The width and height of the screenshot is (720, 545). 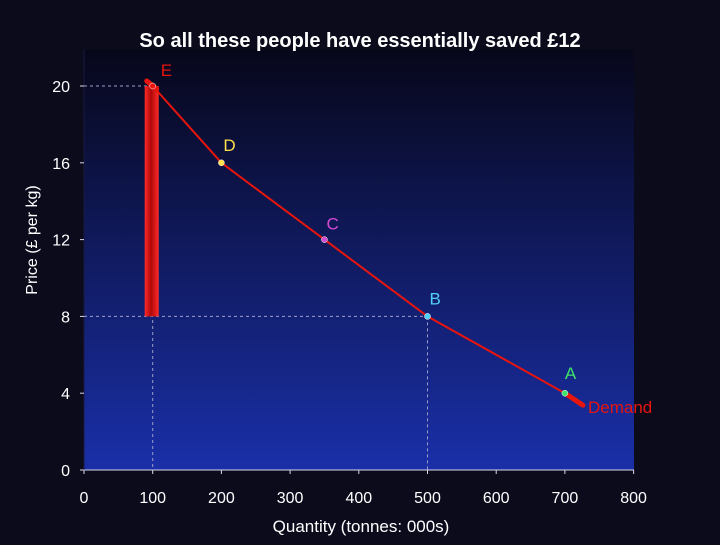 I want to click on point-a, so click(x=565, y=393).